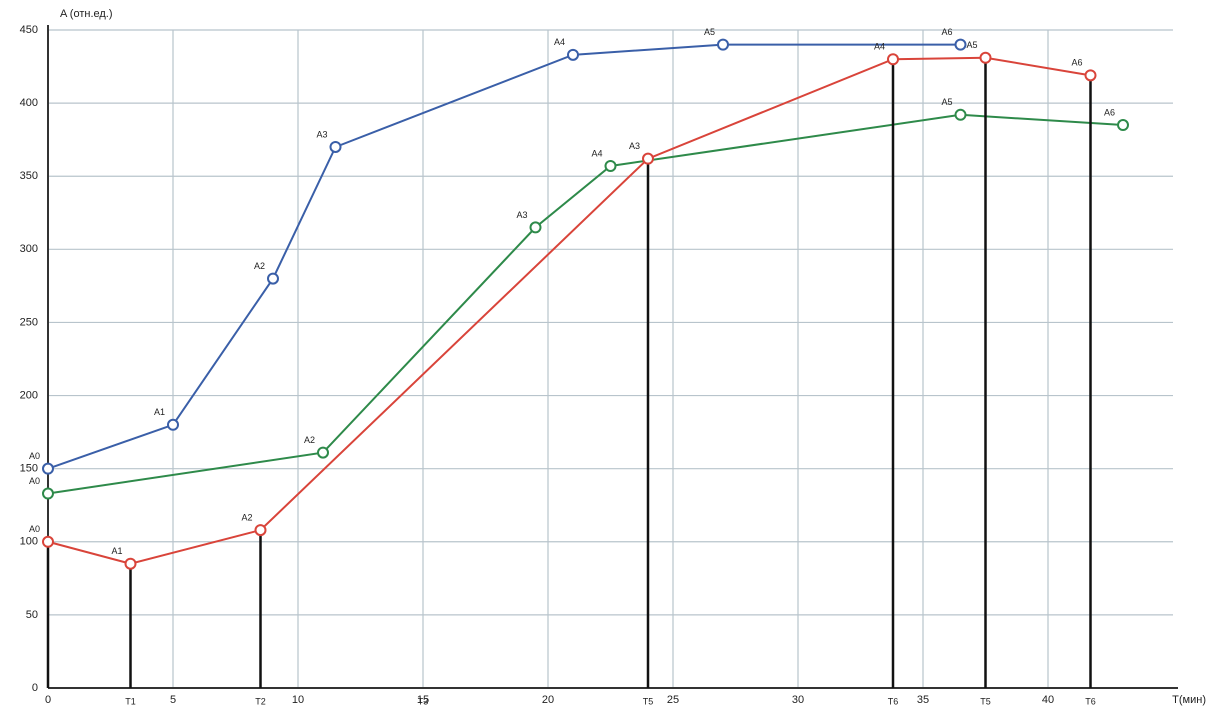 The height and width of the screenshot is (710, 1211). I want to click on x-axis-label: T(мин), so click(1189, 700).